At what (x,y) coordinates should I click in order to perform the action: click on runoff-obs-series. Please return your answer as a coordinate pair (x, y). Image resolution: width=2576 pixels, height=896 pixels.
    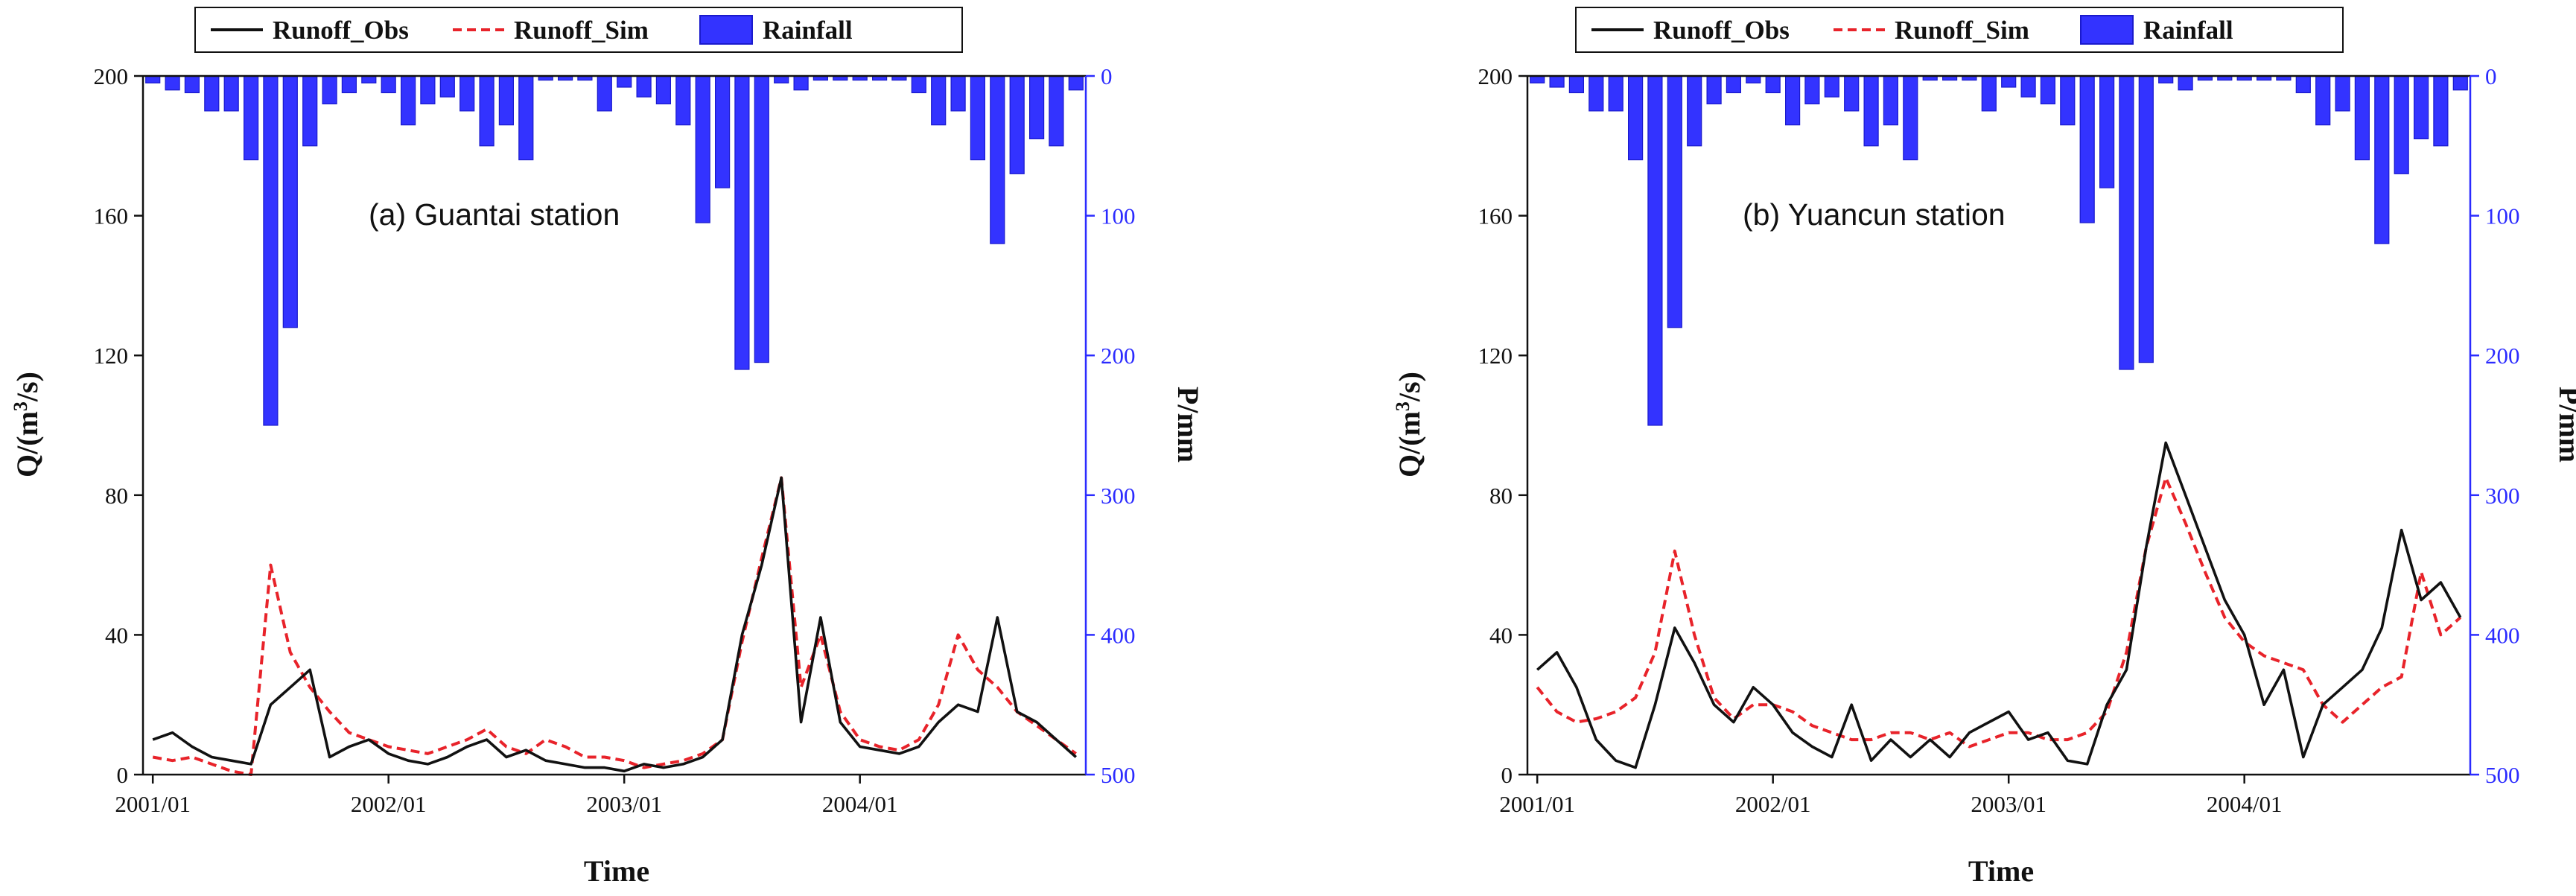
    Looking at the image, I should click on (614, 624).